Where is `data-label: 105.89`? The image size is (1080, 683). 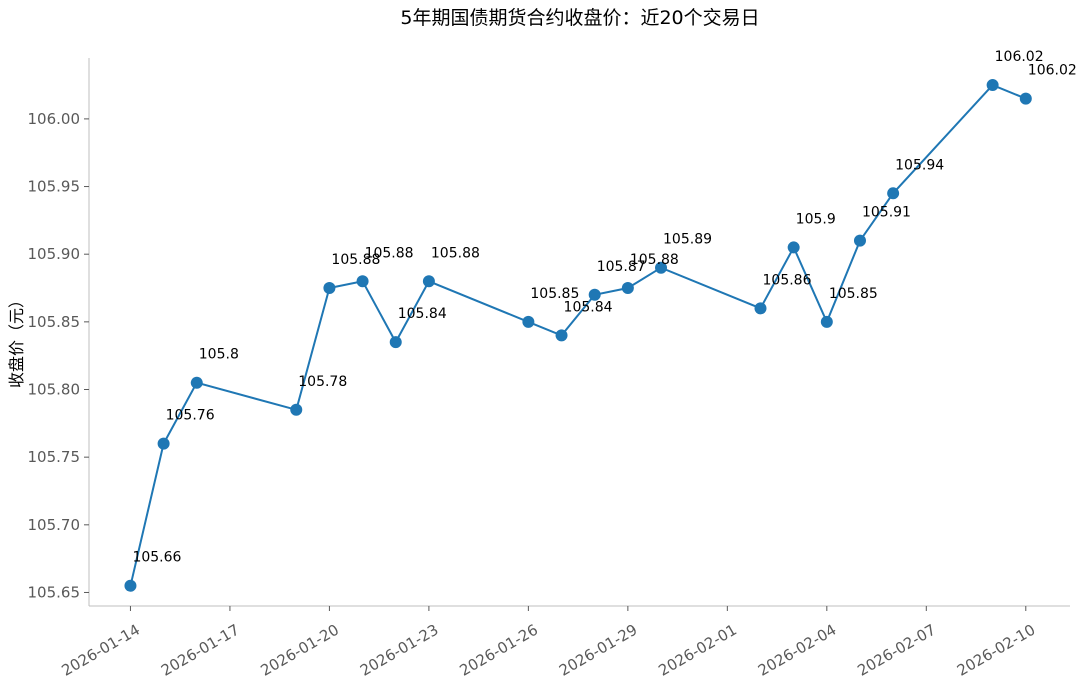
data-label: 105.89 is located at coordinates (687, 240).